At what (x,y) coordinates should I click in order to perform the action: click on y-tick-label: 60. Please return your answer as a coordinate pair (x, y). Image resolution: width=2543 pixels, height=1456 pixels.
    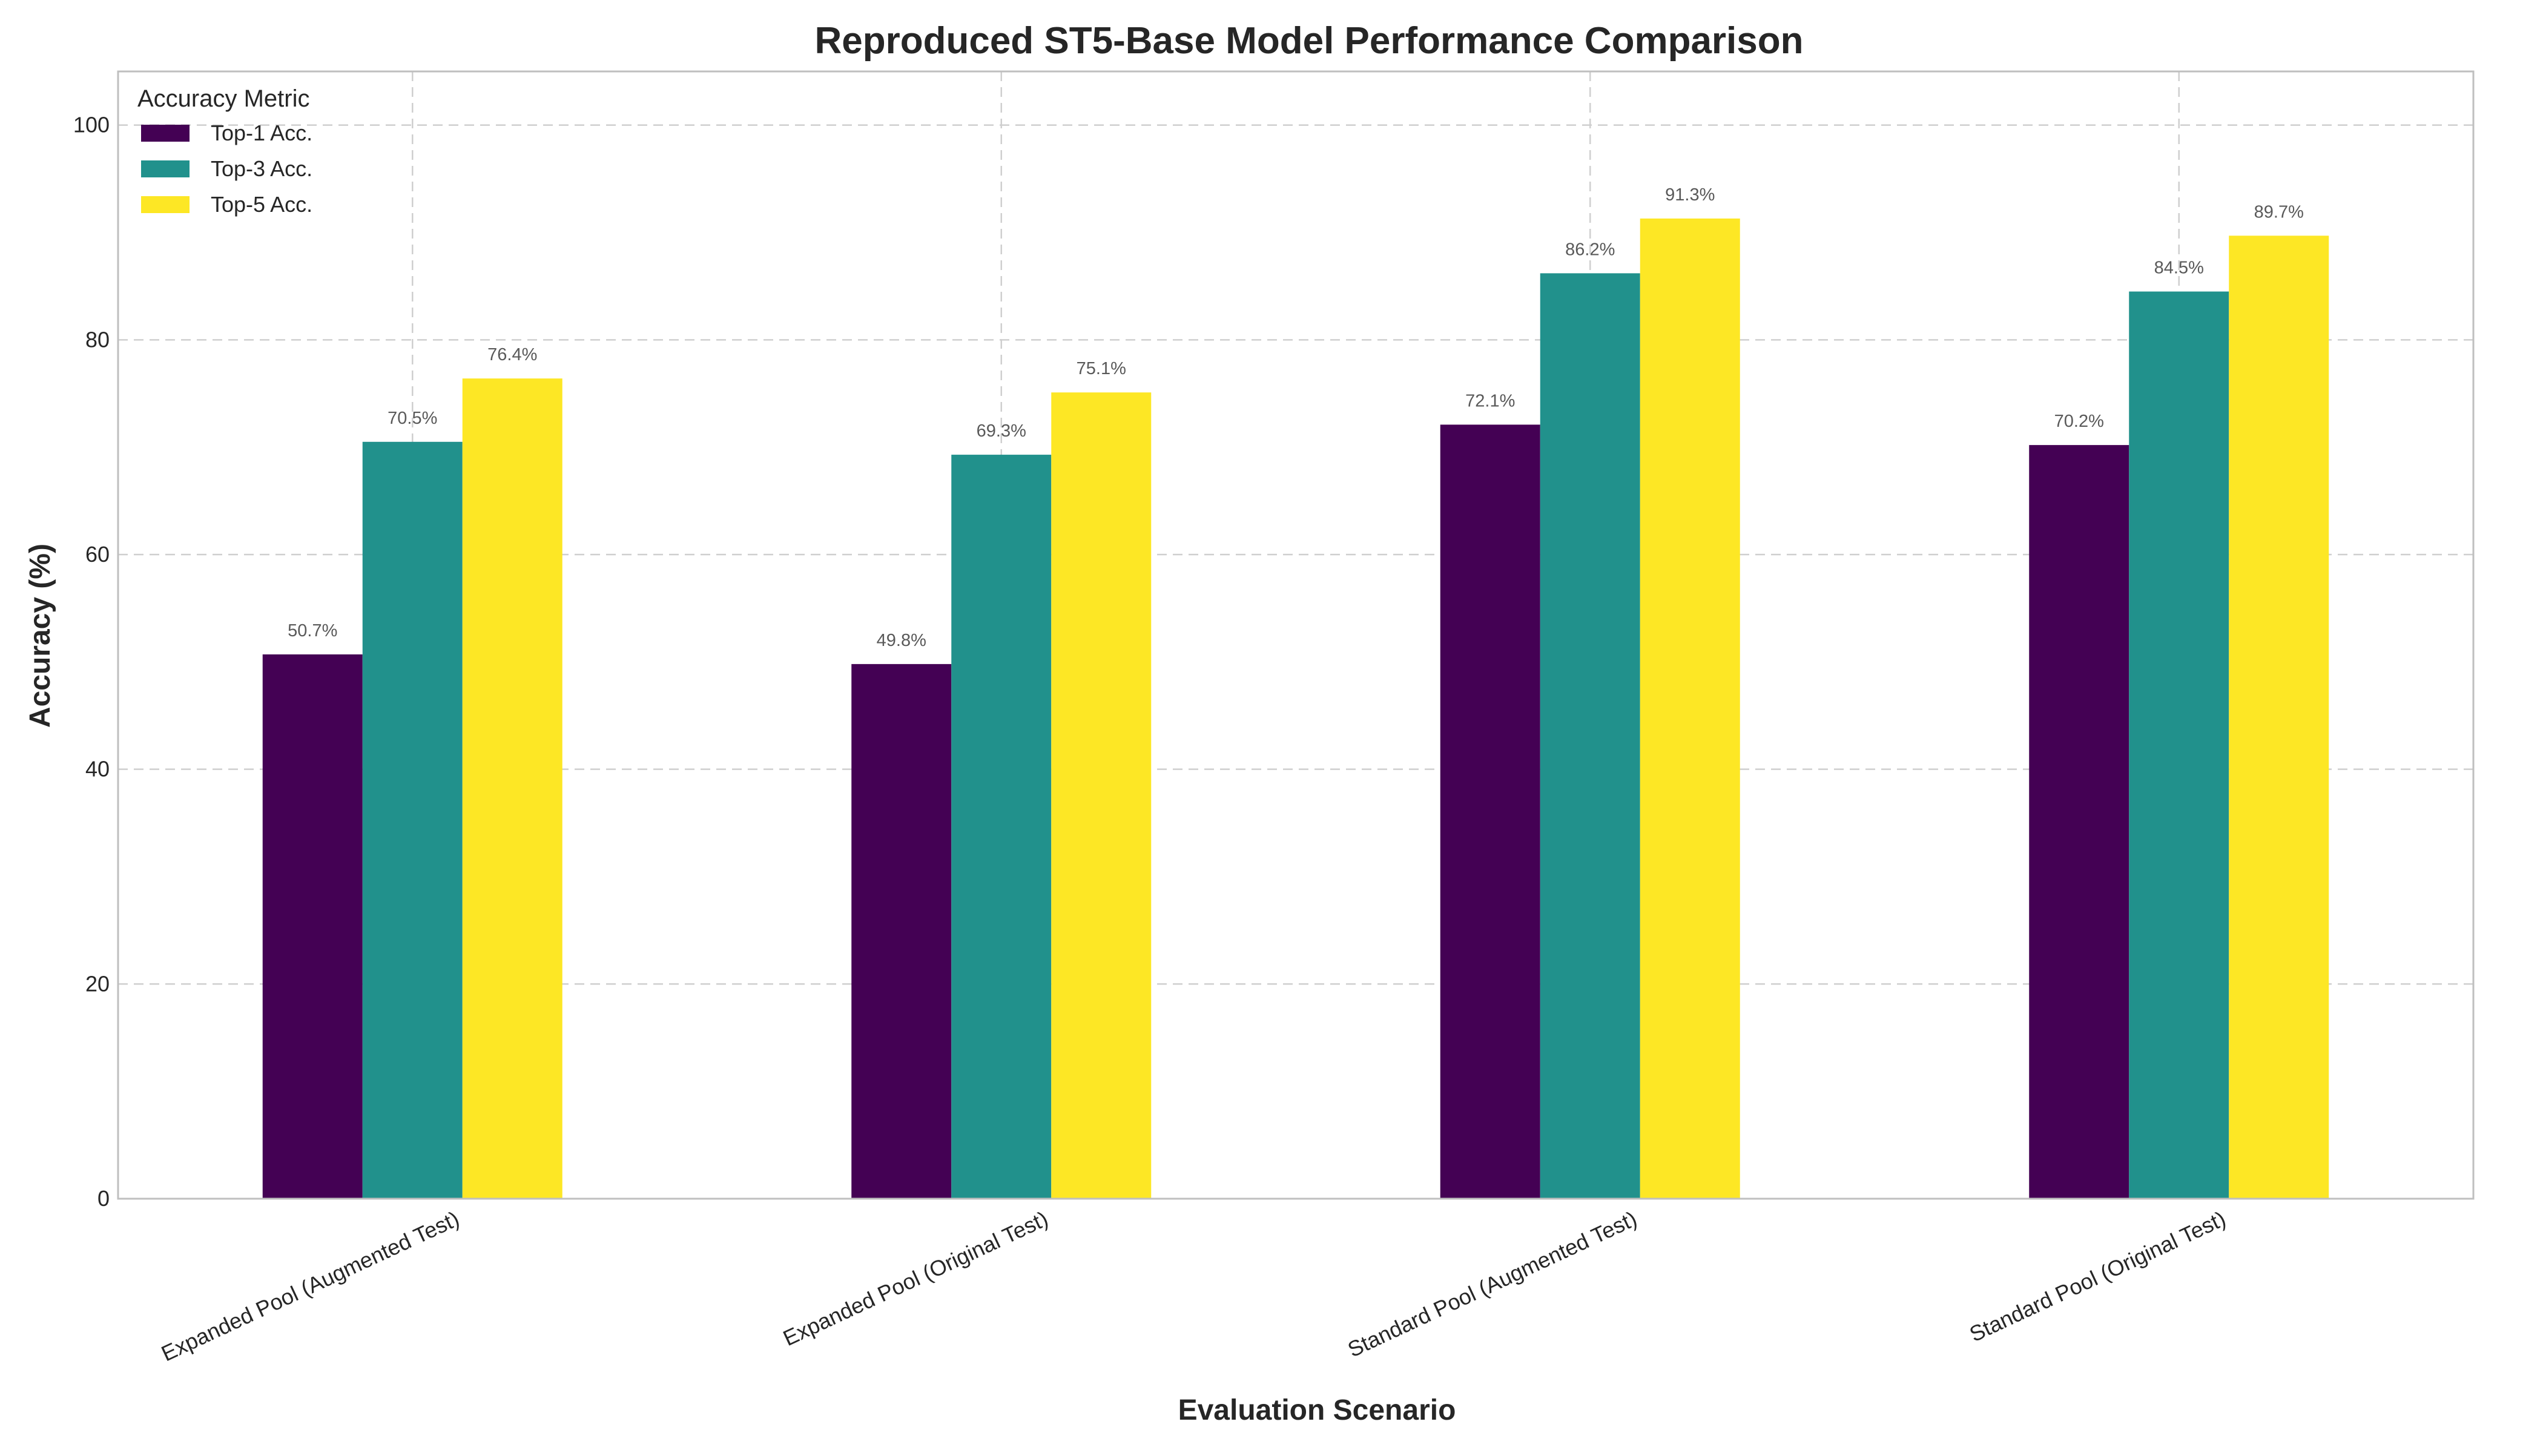
    Looking at the image, I should click on (97, 554).